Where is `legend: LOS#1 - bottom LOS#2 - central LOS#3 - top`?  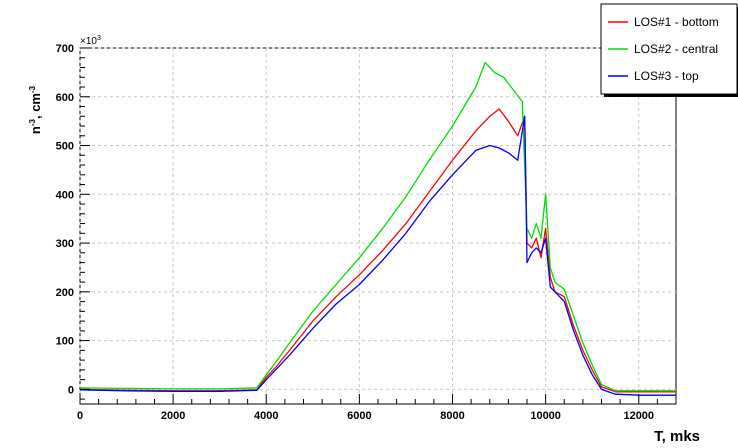
legend: LOS#1 - bottom LOS#2 - central LOS#3 - top is located at coordinates (669, 50).